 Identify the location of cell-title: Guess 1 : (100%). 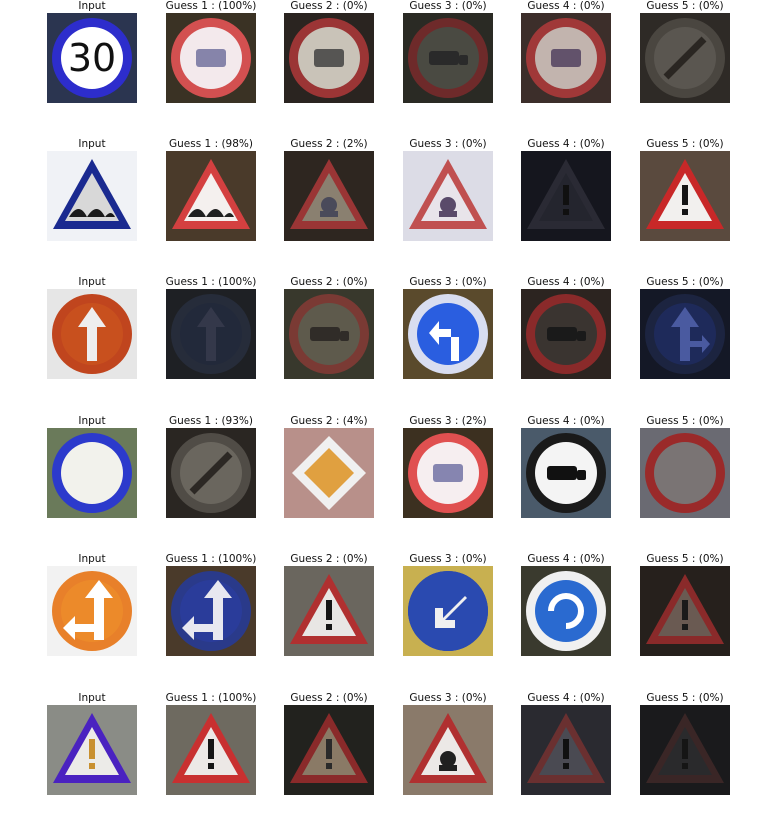
(211, 559).